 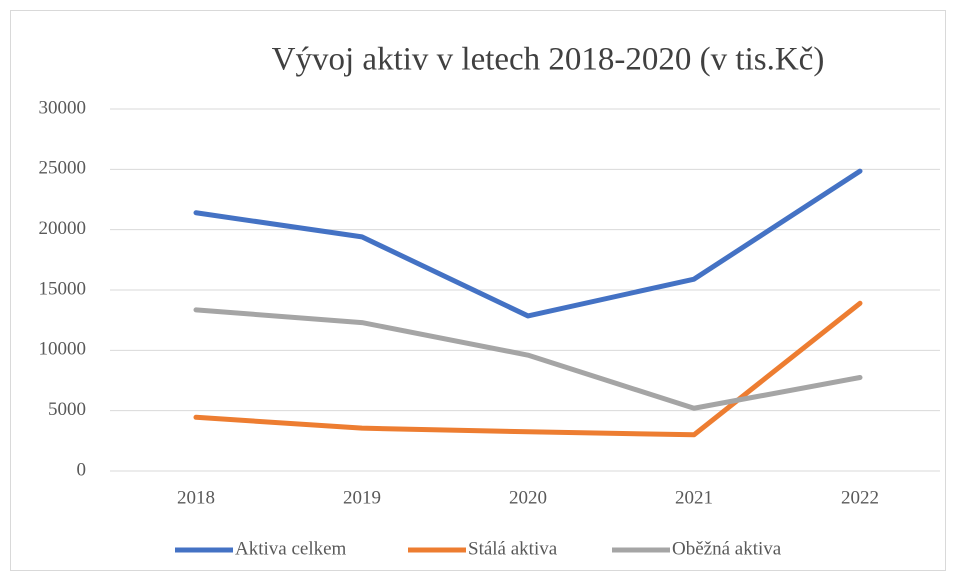 What do you see at coordinates (63, 288) in the screenshot?
I see `y-tick-label: 15000` at bounding box center [63, 288].